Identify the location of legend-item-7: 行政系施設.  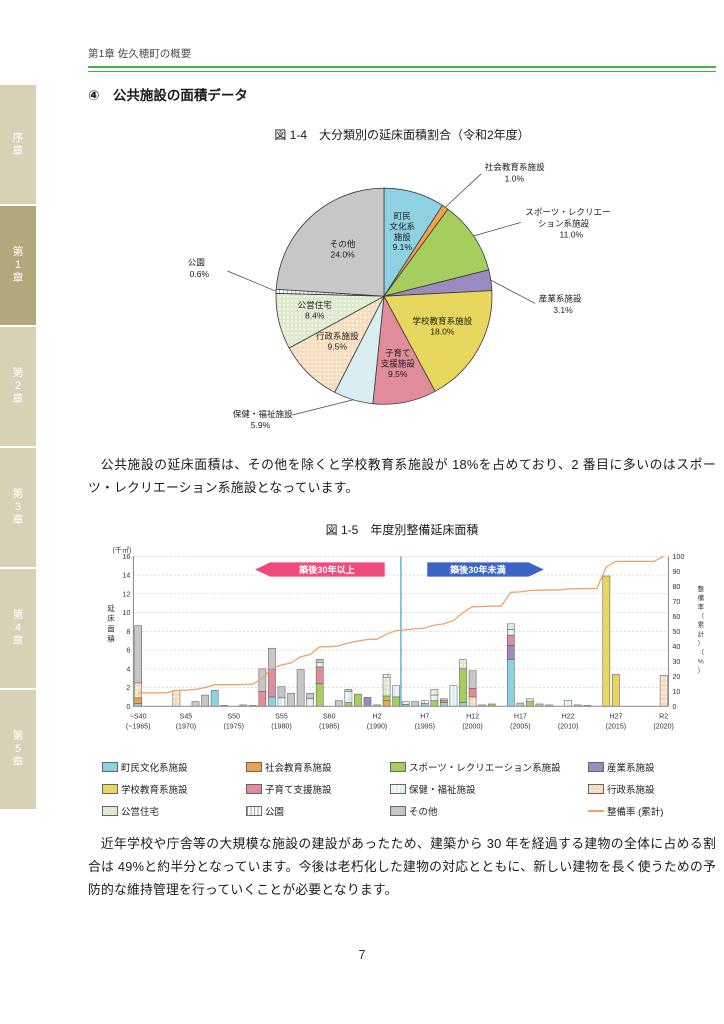
(645, 789).